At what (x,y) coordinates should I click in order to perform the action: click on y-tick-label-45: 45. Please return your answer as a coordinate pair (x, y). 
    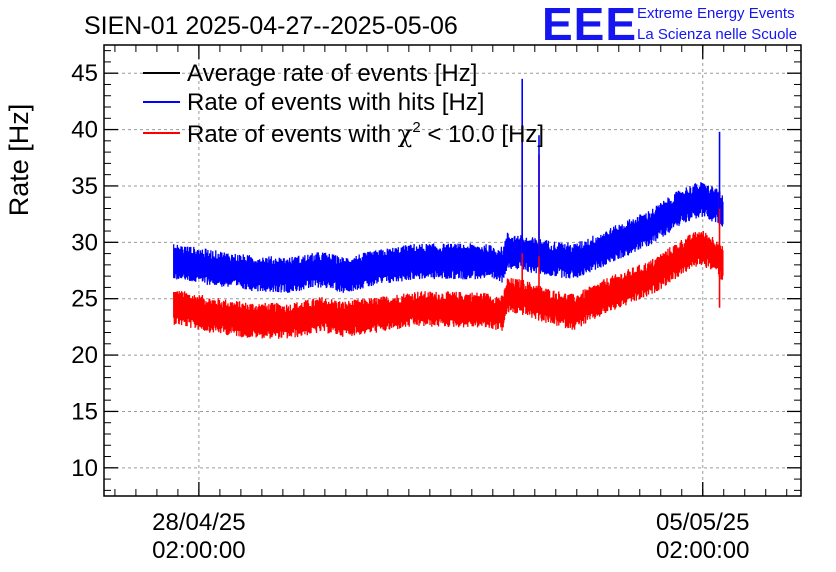
    Looking at the image, I should click on (84, 73).